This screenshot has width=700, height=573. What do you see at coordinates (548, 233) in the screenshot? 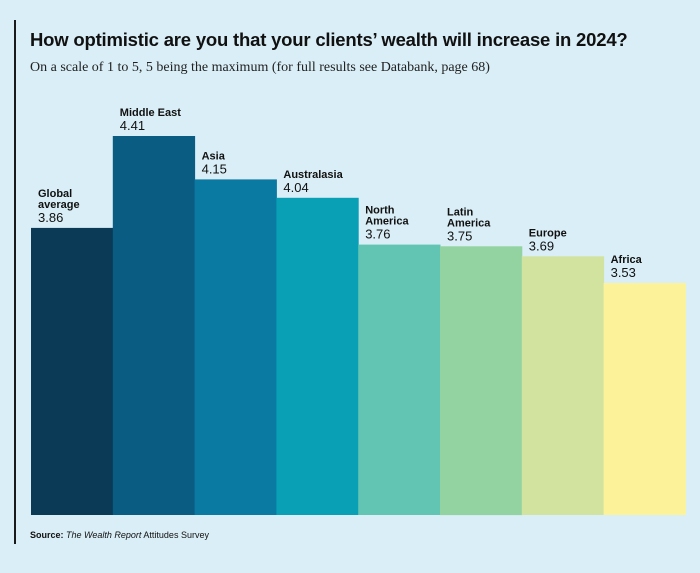
I see `category-label-6-0: Europe` at bounding box center [548, 233].